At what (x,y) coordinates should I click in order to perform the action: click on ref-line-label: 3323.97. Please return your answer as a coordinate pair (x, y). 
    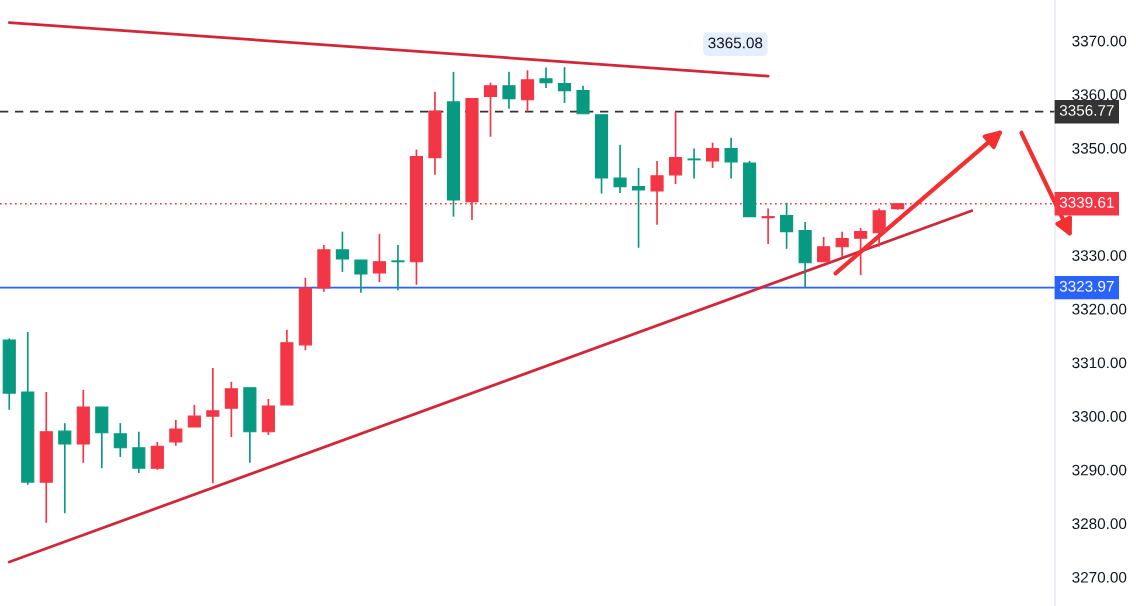
    Looking at the image, I should click on (1086, 286).